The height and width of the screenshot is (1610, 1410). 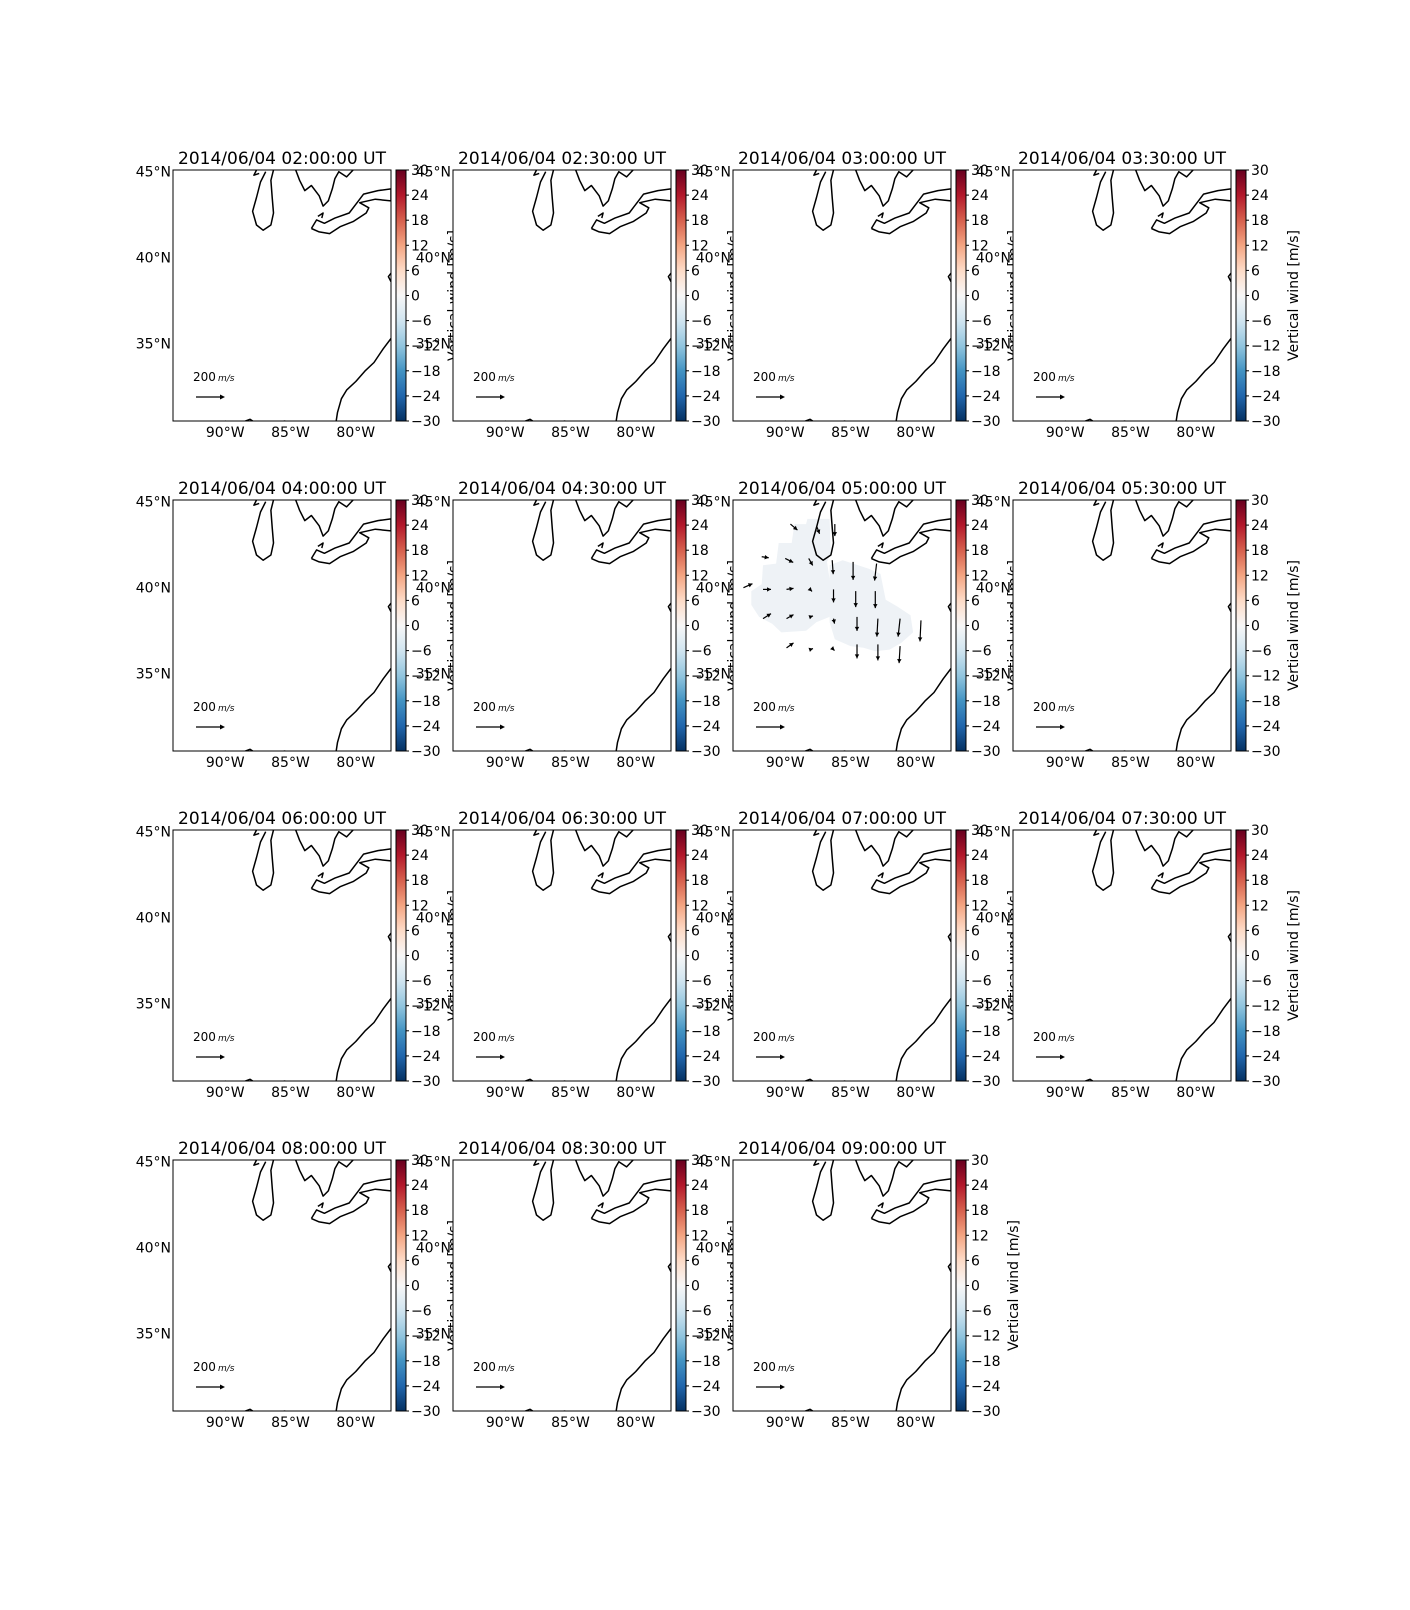 I want to click on lat-tick-label: 40°N, so click(x=993, y=919).